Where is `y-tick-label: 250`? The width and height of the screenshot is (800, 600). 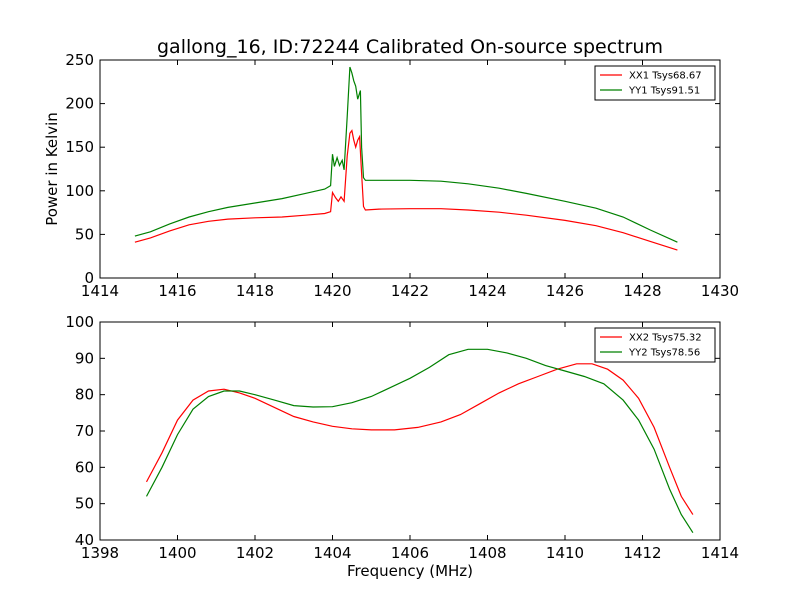 y-tick-label: 250 is located at coordinates (79, 60).